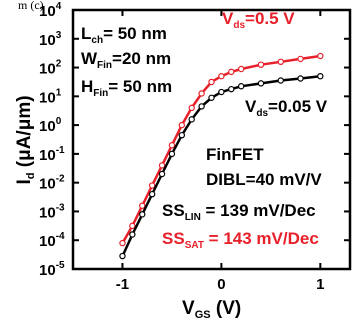  What do you see at coordinates (221, 284) in the screenshot?
I see `x-tick-label: 0` at bounding box center [221, 284].